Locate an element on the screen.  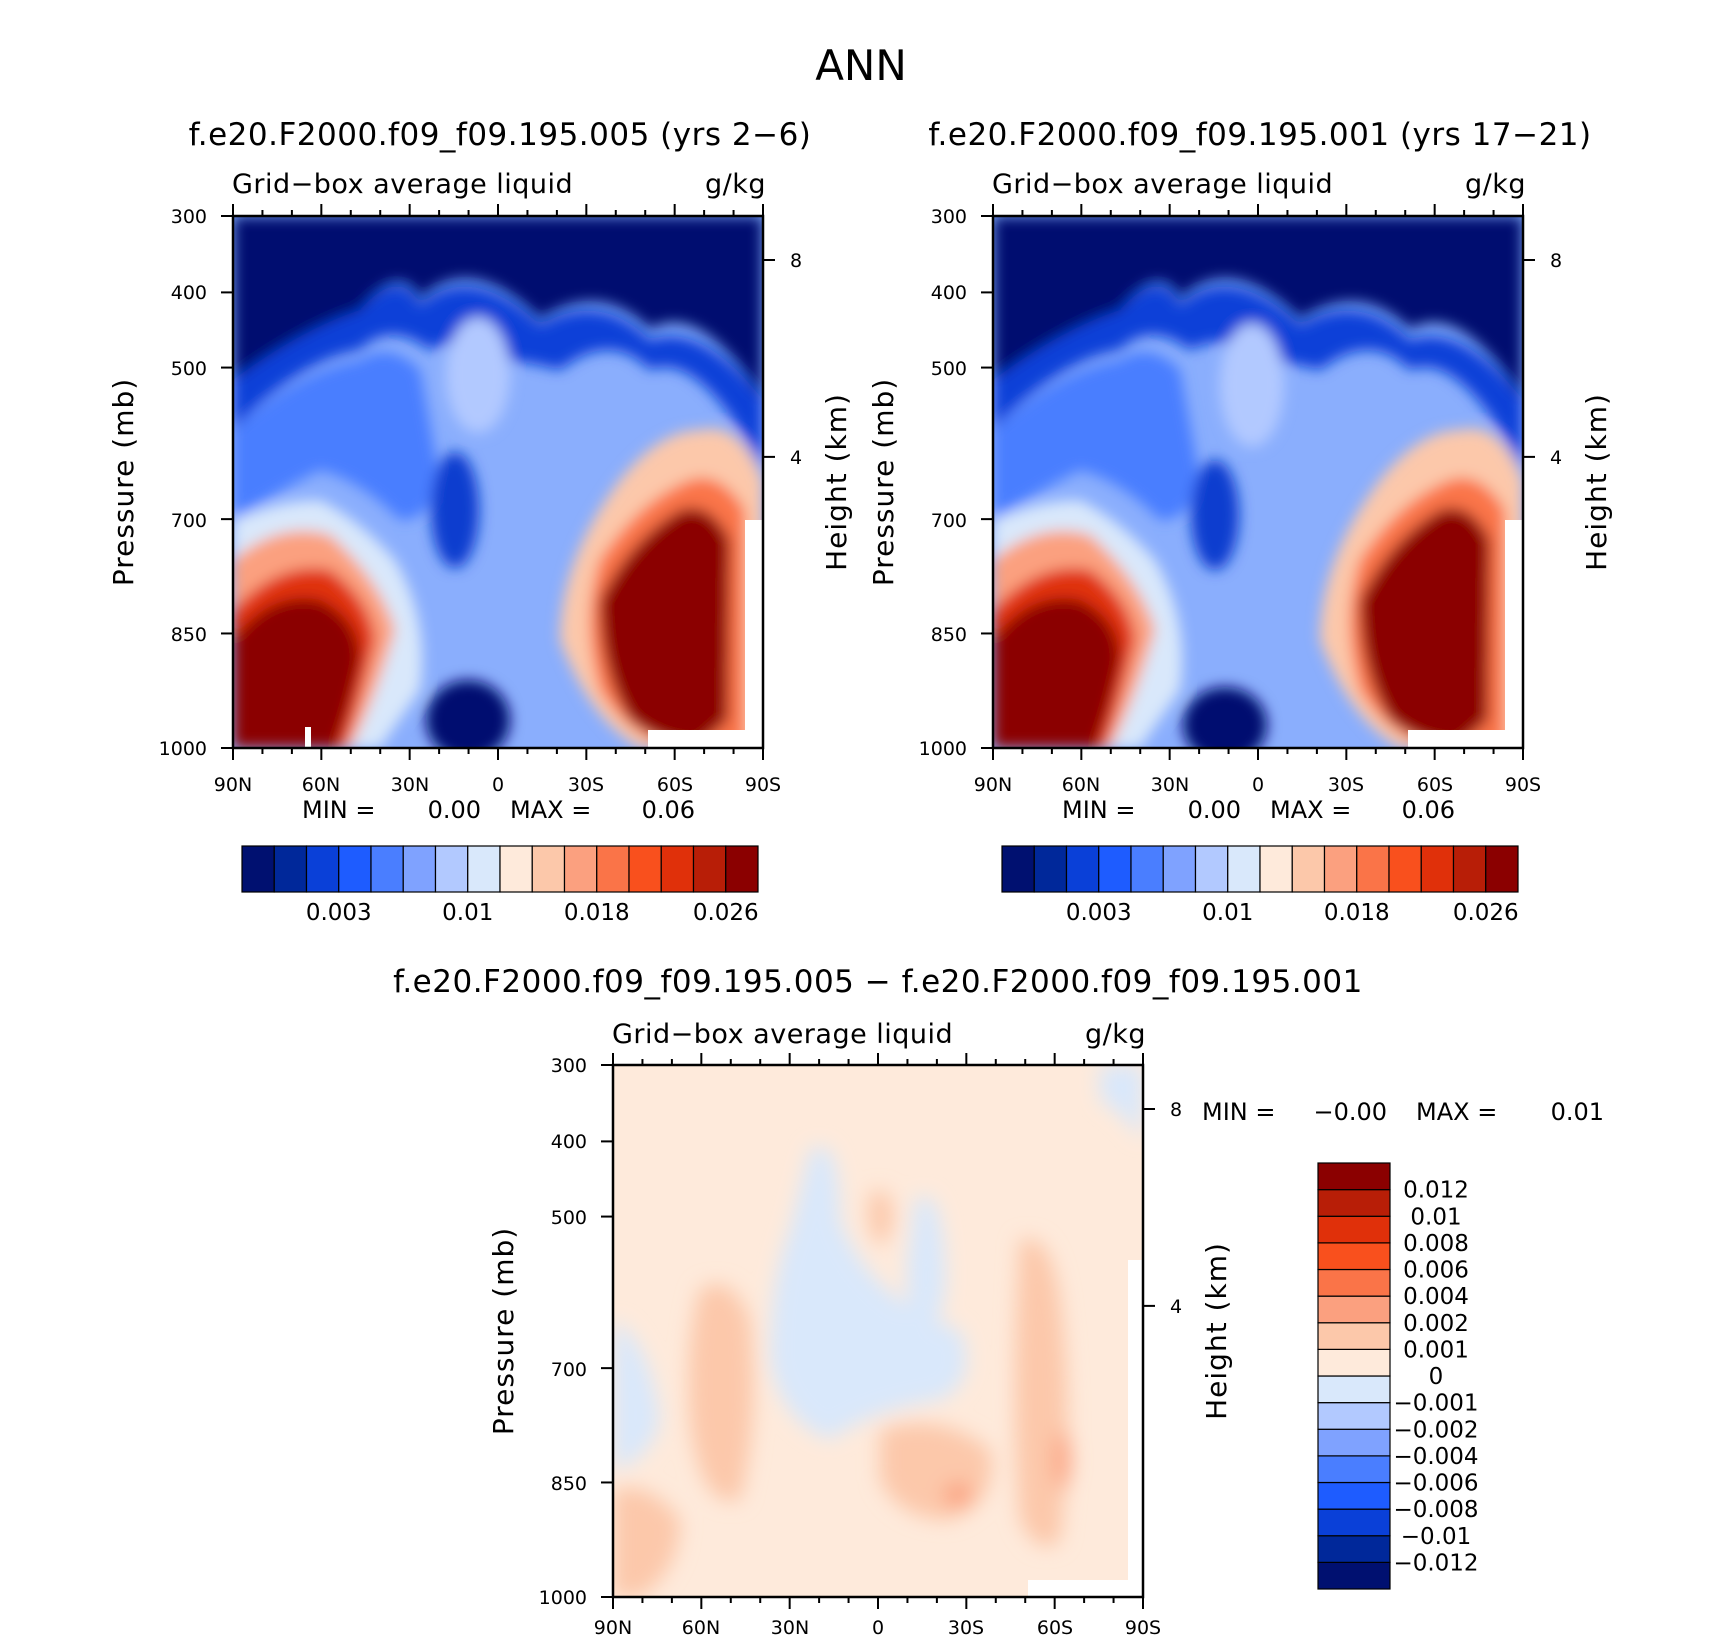
panel-1-tickmarks is located at coordinates (498, 482).